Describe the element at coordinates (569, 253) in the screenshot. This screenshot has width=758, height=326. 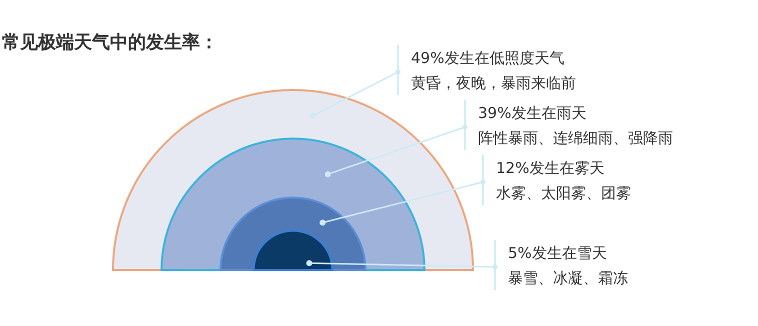
I see `category-label: 发生在雪天` at that location.